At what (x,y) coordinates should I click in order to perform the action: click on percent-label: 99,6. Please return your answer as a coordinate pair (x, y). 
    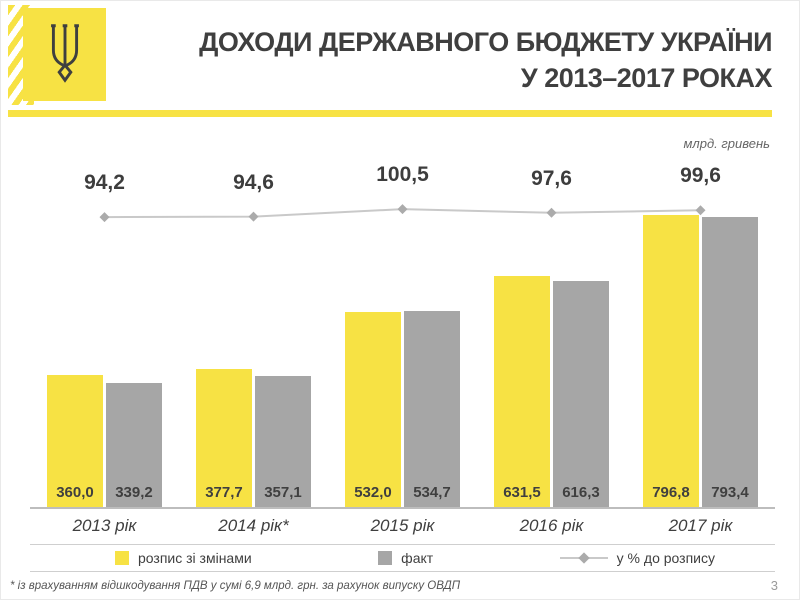
    Looking at the image, I should click on (700, 176).